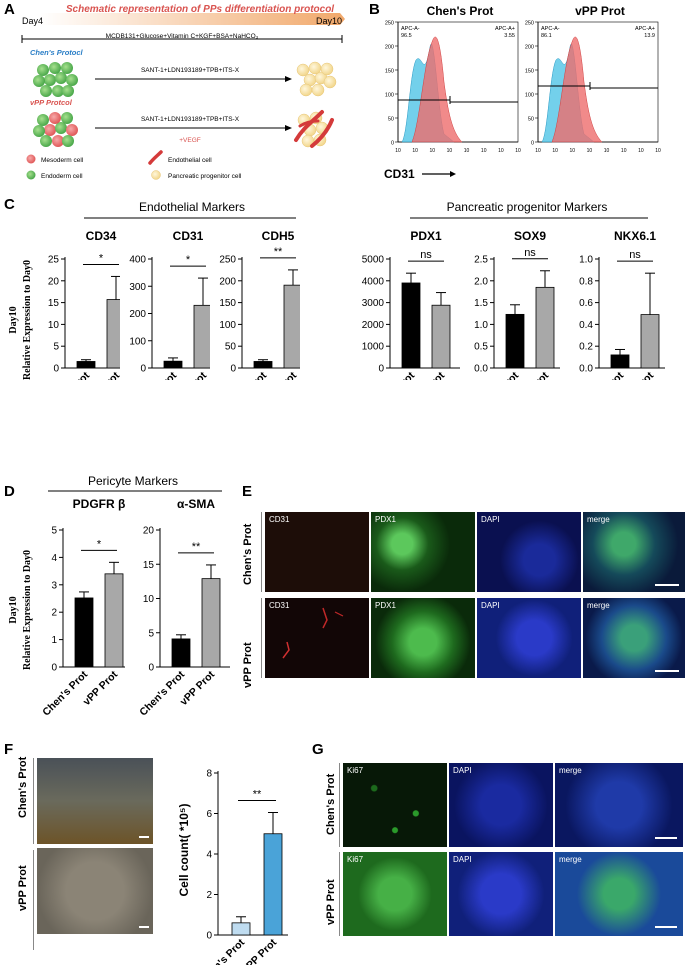 The width and height of the screenshot is (685, 967). I want to click on y-tick-label-pdx1: 5000, so click(373, 260).